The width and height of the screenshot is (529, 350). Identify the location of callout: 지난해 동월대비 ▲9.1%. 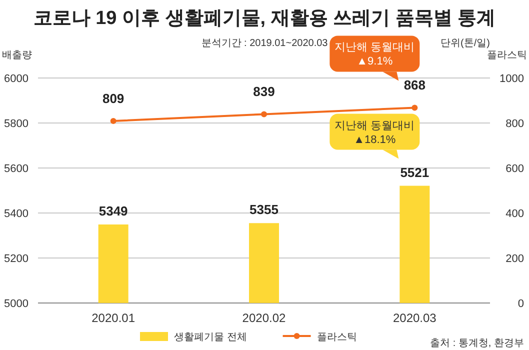
(375, 58).